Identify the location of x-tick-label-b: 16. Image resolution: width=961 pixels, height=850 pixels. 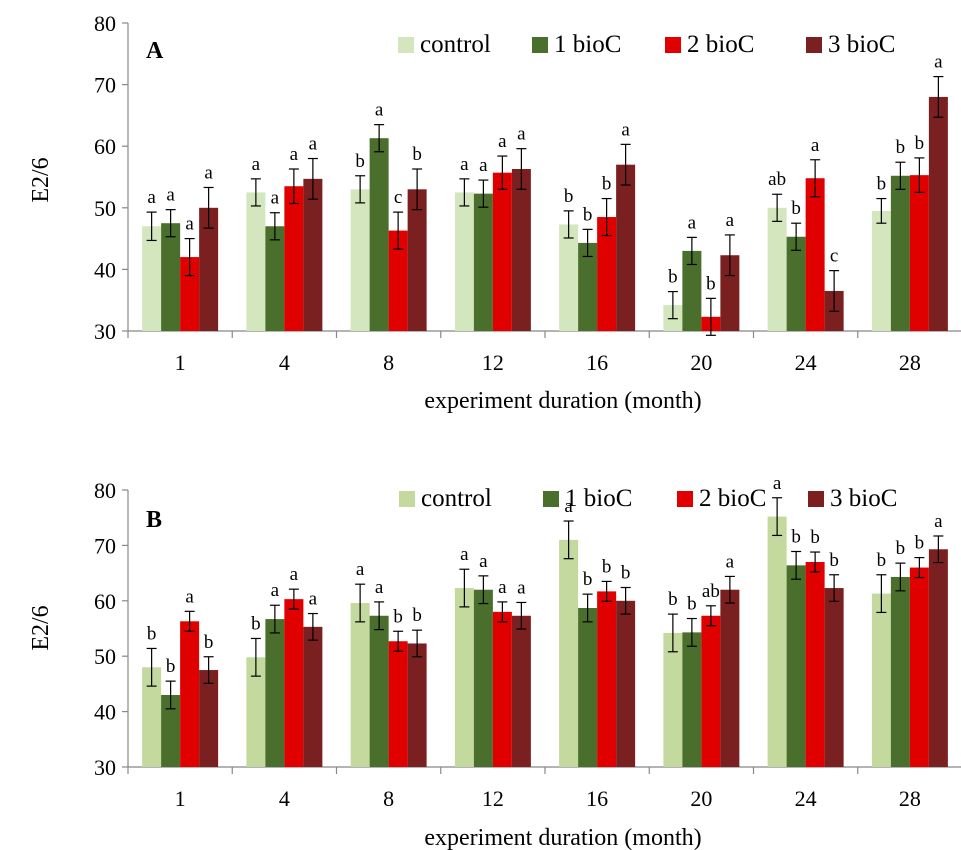
(597, 798).